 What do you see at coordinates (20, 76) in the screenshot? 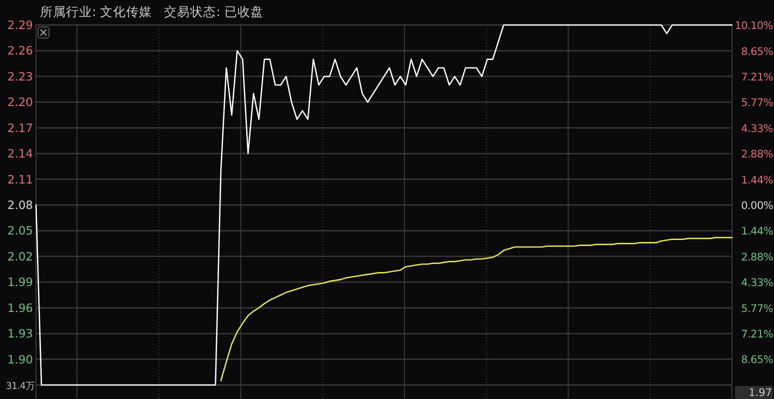
I see `y-tick-label: 2.23` at bounding box center [20, 76].